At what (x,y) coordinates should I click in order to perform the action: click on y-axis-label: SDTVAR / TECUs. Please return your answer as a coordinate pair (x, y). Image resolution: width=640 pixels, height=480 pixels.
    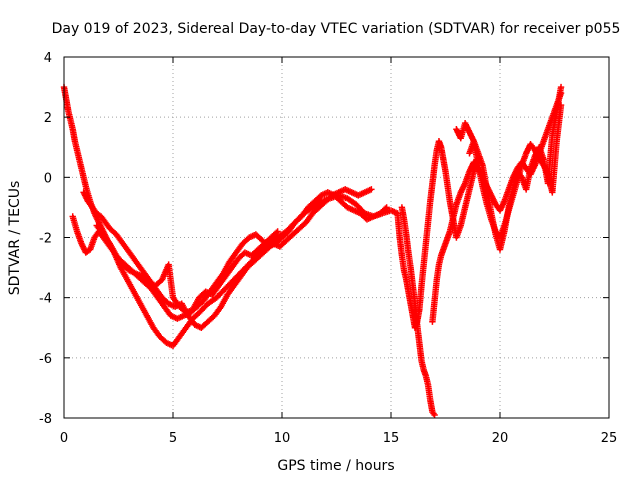
    Looking at the image, I should click on (15, 238).